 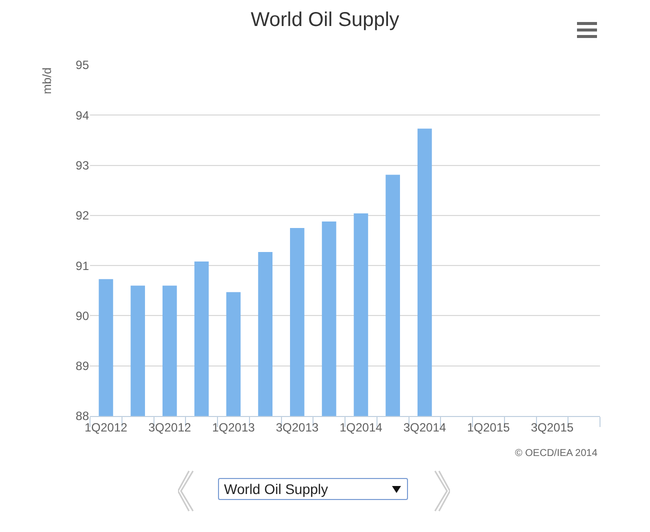 What do you see at coordinates (83, 215) in the screenshot?
I see `y-tick-label: 92` at bounding box center [83, 215].